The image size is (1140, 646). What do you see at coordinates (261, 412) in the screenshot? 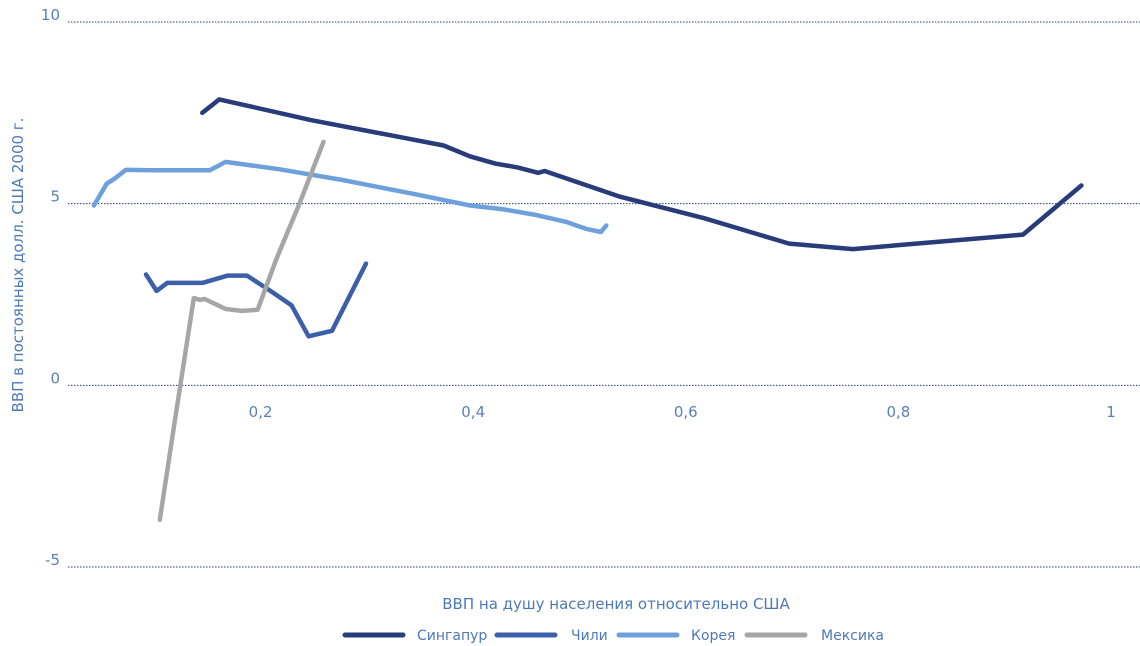
I see `x-tick-label-0: 0,2` at bounding box center [261, 412].